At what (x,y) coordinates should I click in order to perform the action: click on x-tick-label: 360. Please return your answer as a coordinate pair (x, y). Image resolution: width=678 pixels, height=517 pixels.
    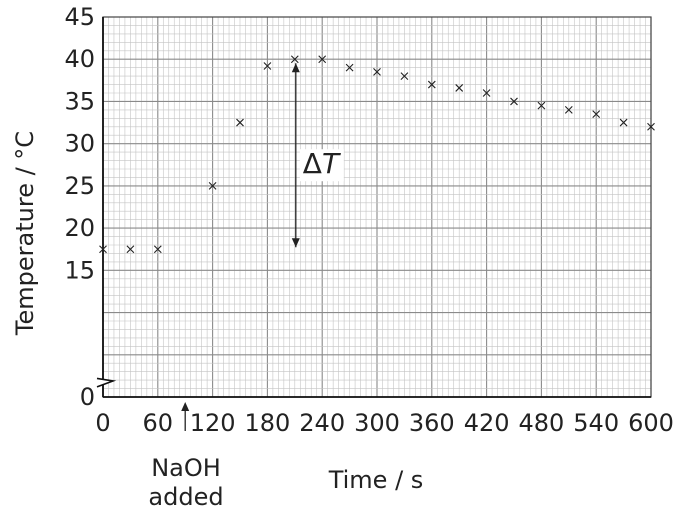
    Looking at the image, I should click on (432, 423).